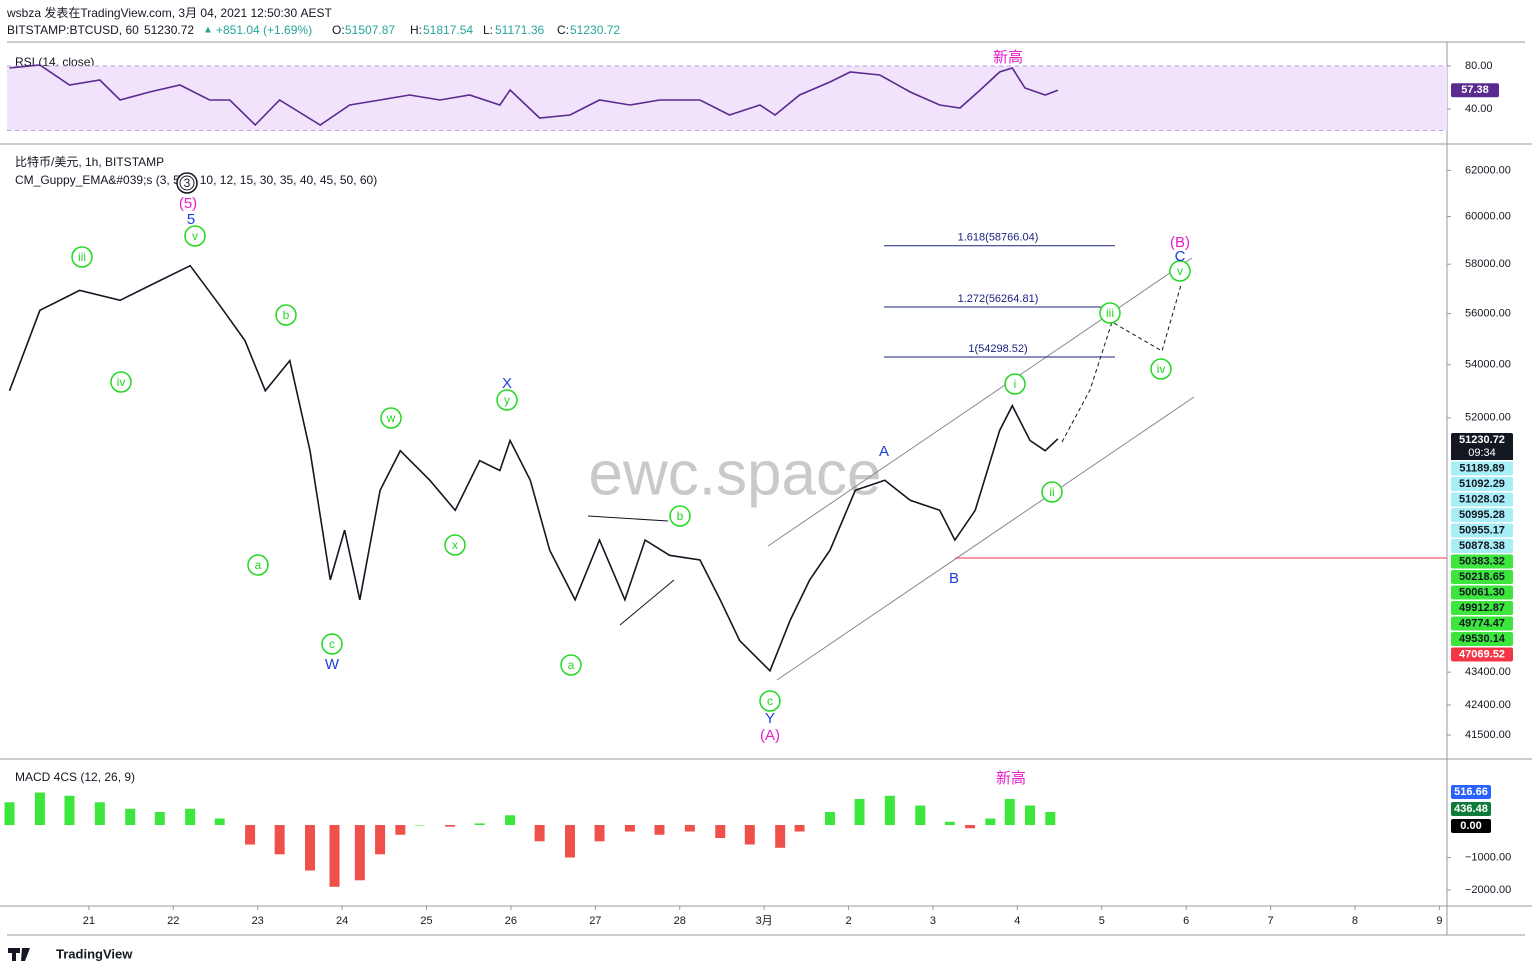 Image resolution: width=1532 pixels, height=978 pixels. What do you see at coordinates (1470, 826) in the screenshot?
I see `macd-badge-label: 0.00` at bounding box center [1470, 826].